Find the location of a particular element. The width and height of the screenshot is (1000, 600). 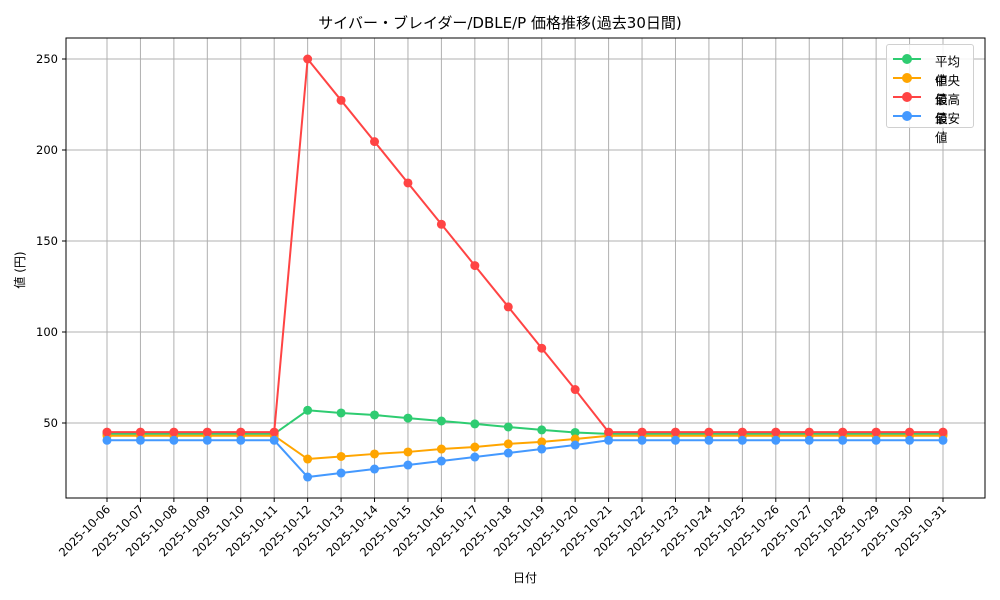

legend-item: 中央値 is located at coordinates (932, 87).